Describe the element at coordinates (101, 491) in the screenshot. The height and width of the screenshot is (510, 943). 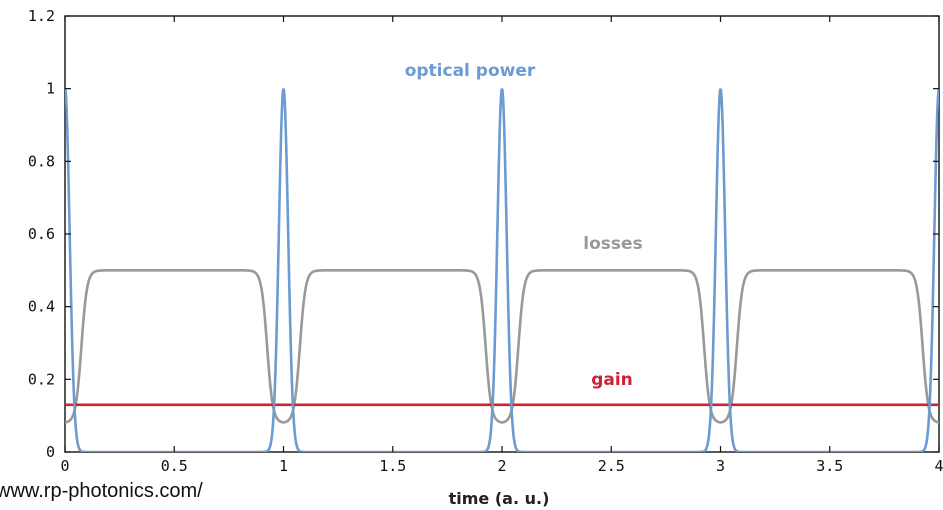
I see `source-credit: www.rp-photonics.com/` at that location.